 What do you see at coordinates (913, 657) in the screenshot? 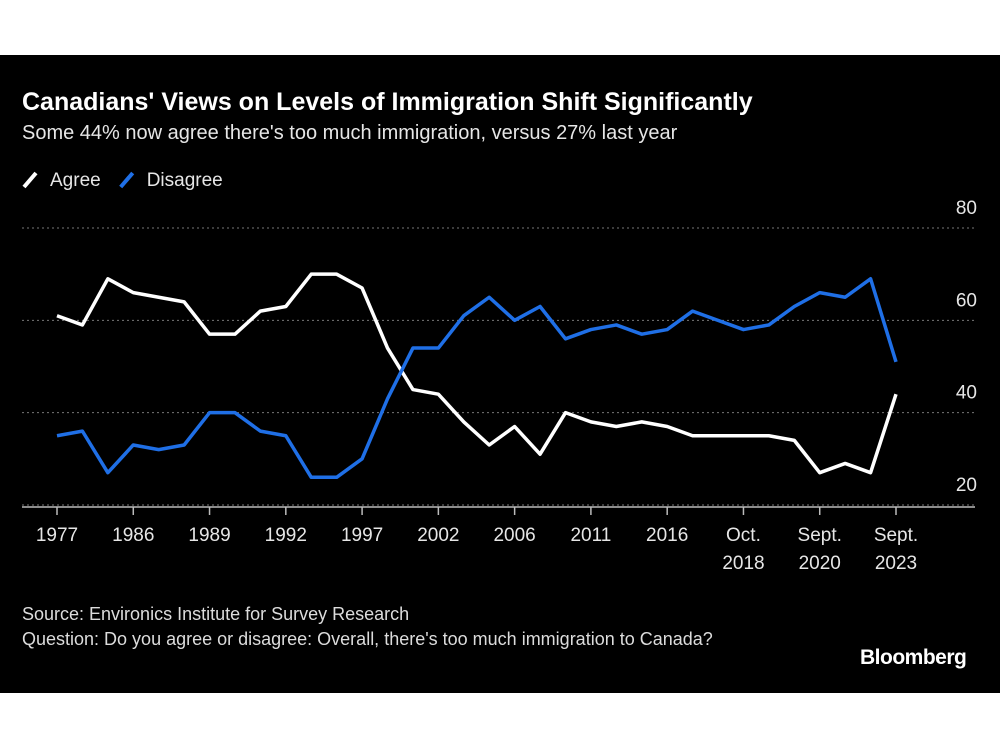
I see `brand-logo: Bloomberg` at bounding box center [913, 657].